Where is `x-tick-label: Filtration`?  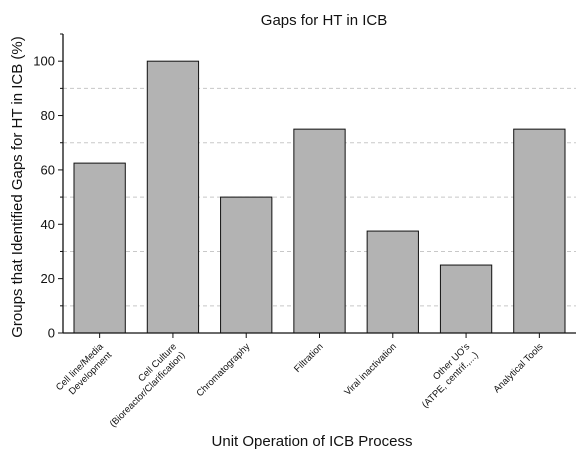 x-tick-label: Filtration is located at coordinates (309, 358).